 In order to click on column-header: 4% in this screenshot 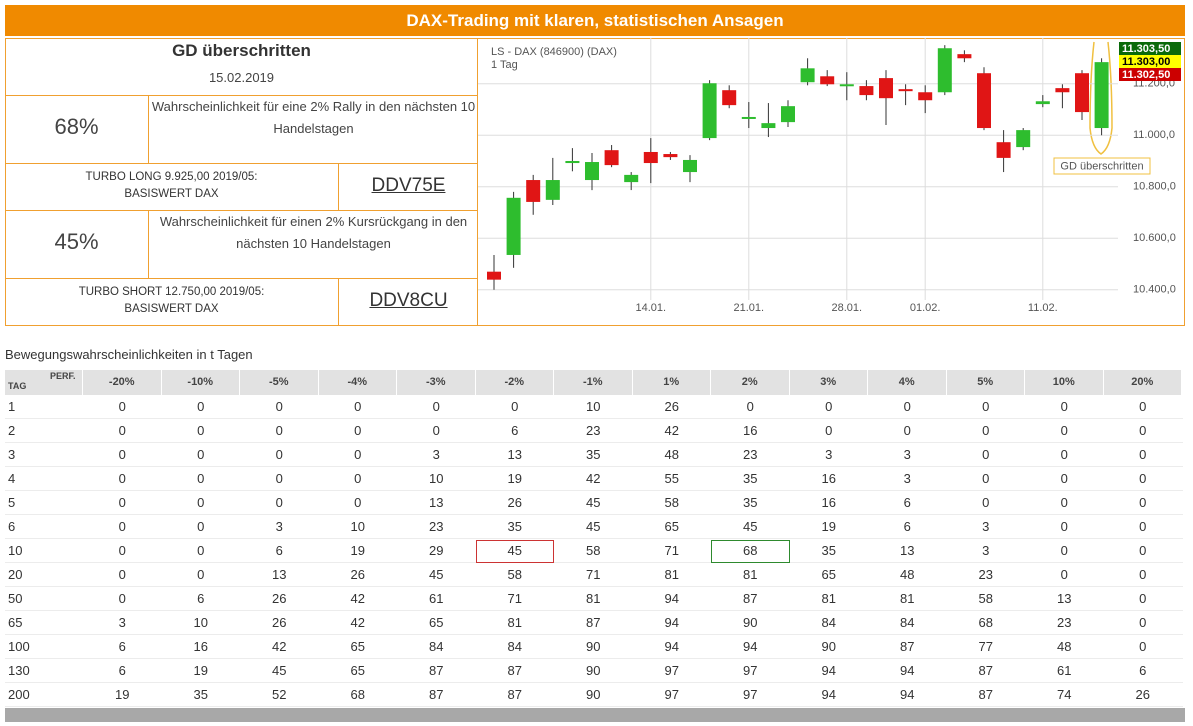, I will do `click(907, 382)`.